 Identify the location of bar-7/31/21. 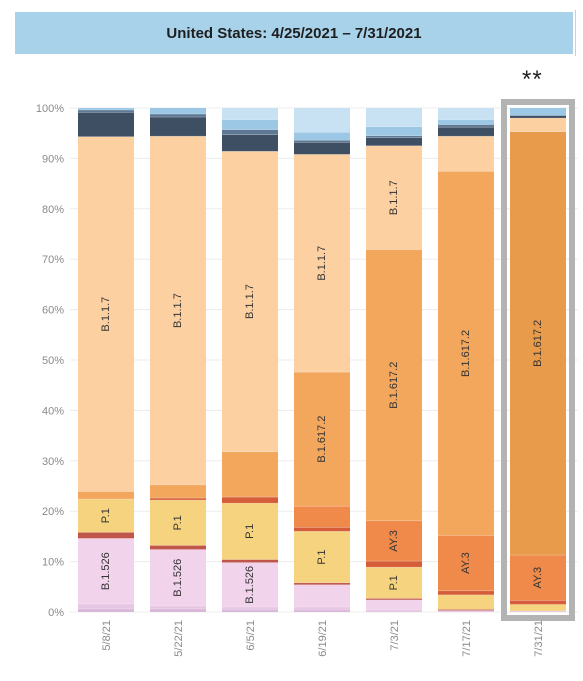
(538, 360).